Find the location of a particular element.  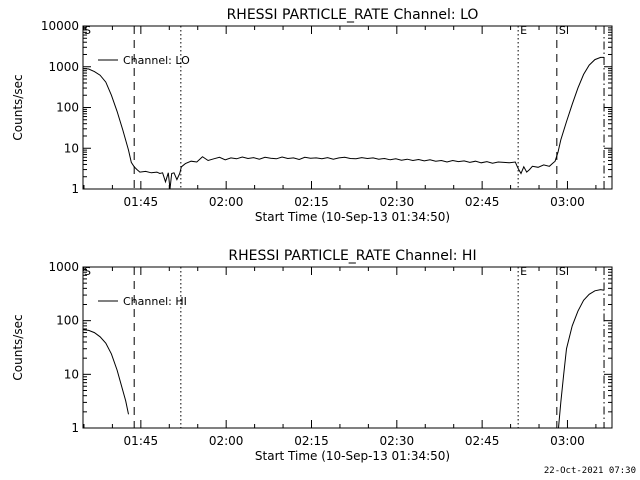

panel-2-y-tick-label: 1000 is located at coordinates (63, 267).